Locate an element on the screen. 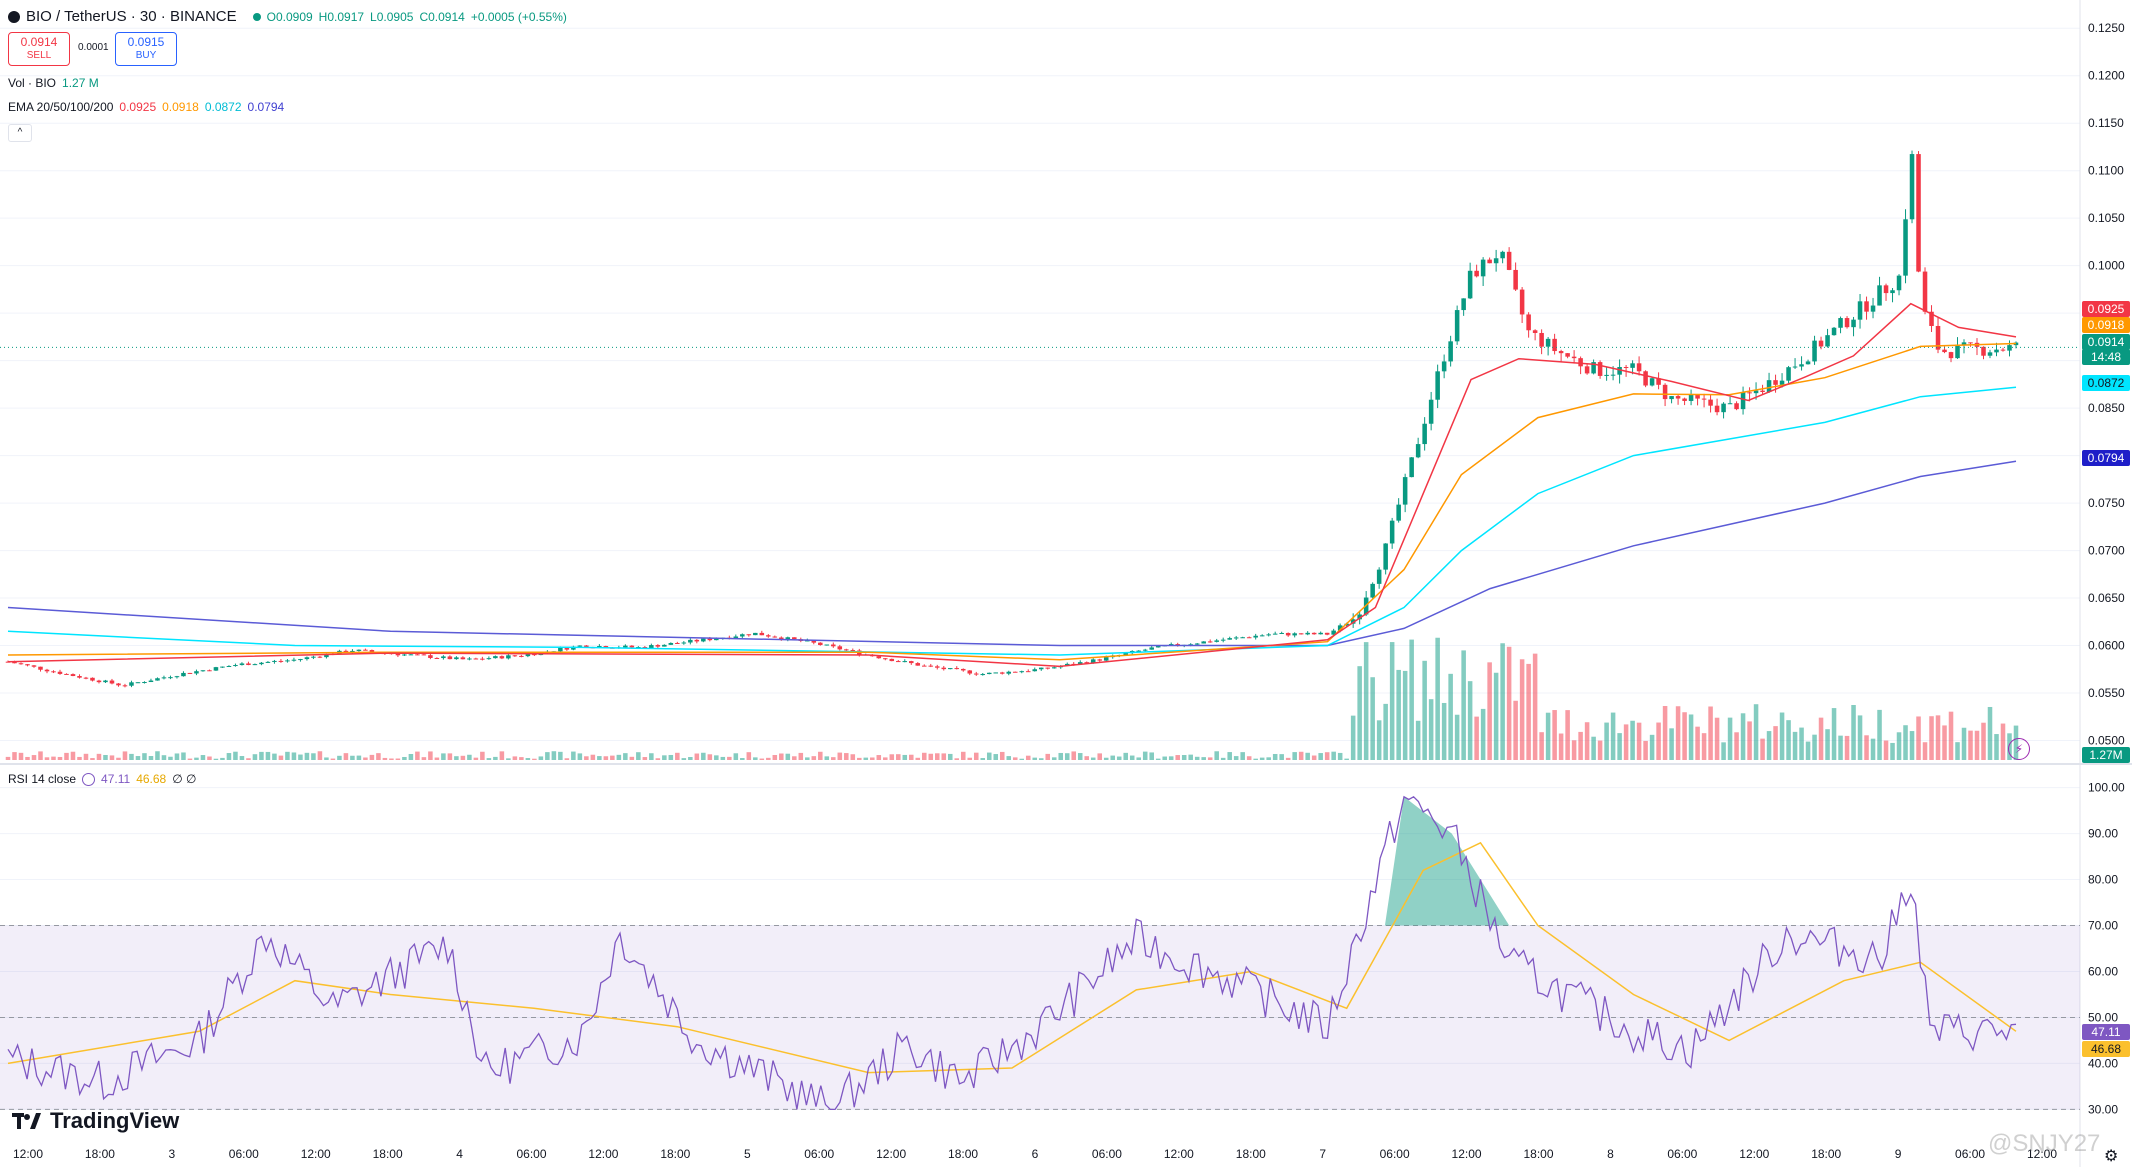 This screenshot has height=1167, width=2132. ema-label: EMA 20/50/100/200 is located at coordinates (61, 107).